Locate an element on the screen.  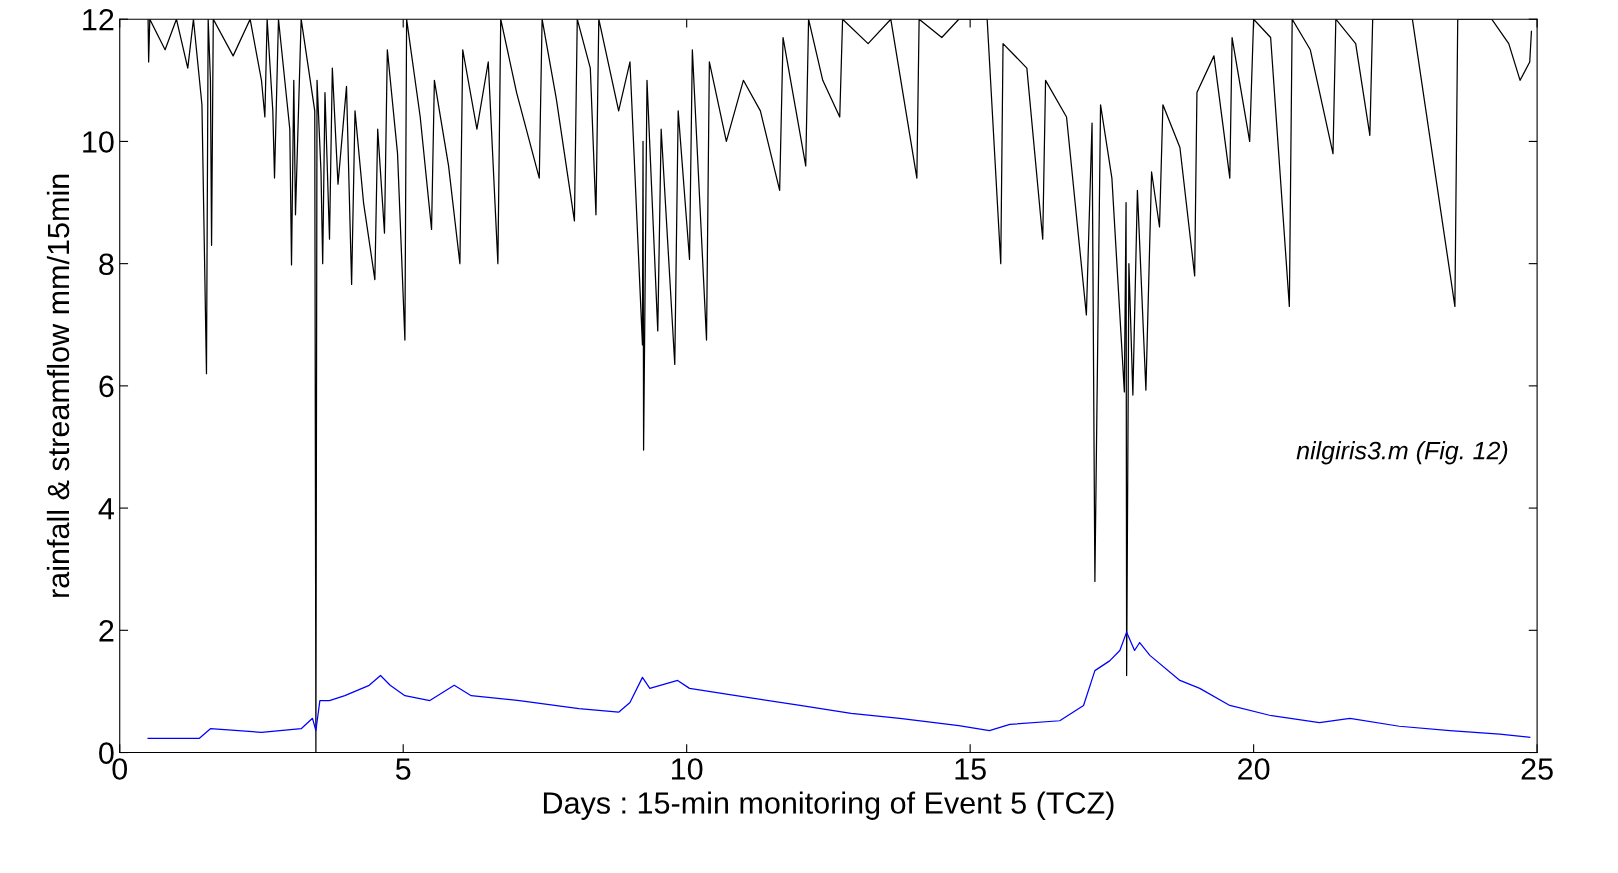
y-tick-label: 8 is located at coordinates (106, 264).